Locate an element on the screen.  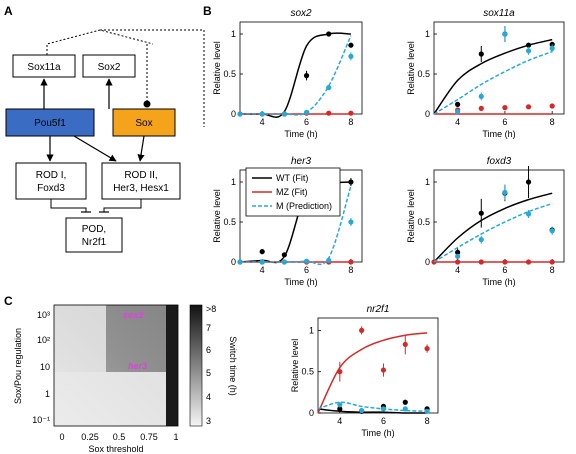
heatmap-ytick: 10⁻¹ is located at coordinates (41, 420).